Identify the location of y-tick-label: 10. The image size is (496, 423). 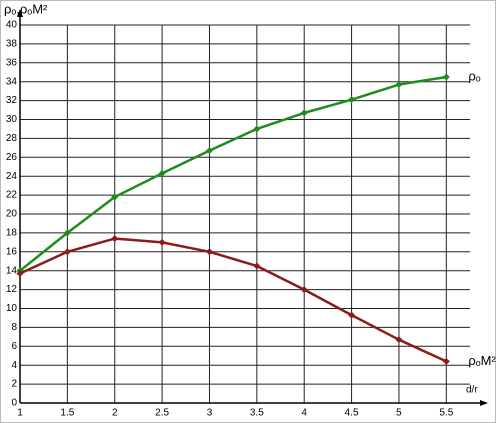
(12, 308).